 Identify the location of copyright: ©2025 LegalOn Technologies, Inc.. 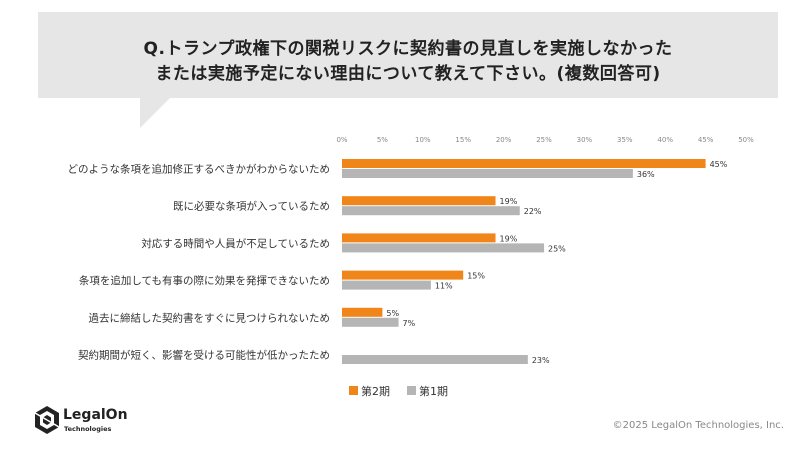
(698, 425).